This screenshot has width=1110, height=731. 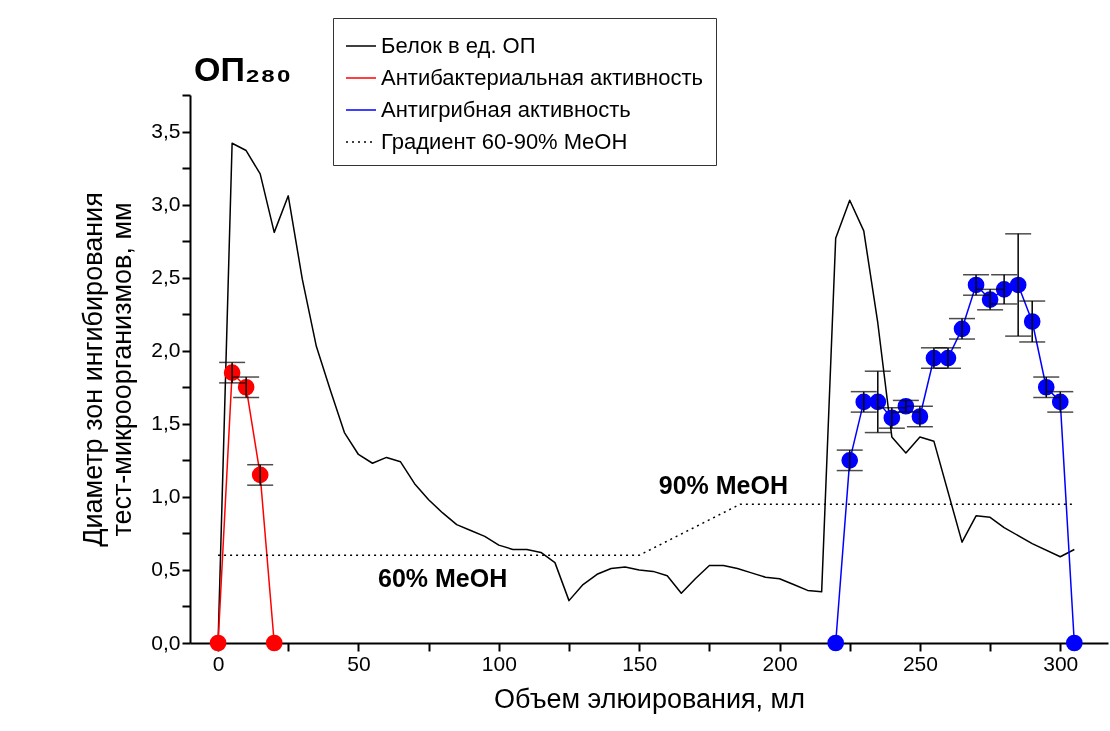 What do you see at coordinates (166, 131) in the screenshot?
I see `y-tick-label: 3,5` at bounding box center [166, 131].